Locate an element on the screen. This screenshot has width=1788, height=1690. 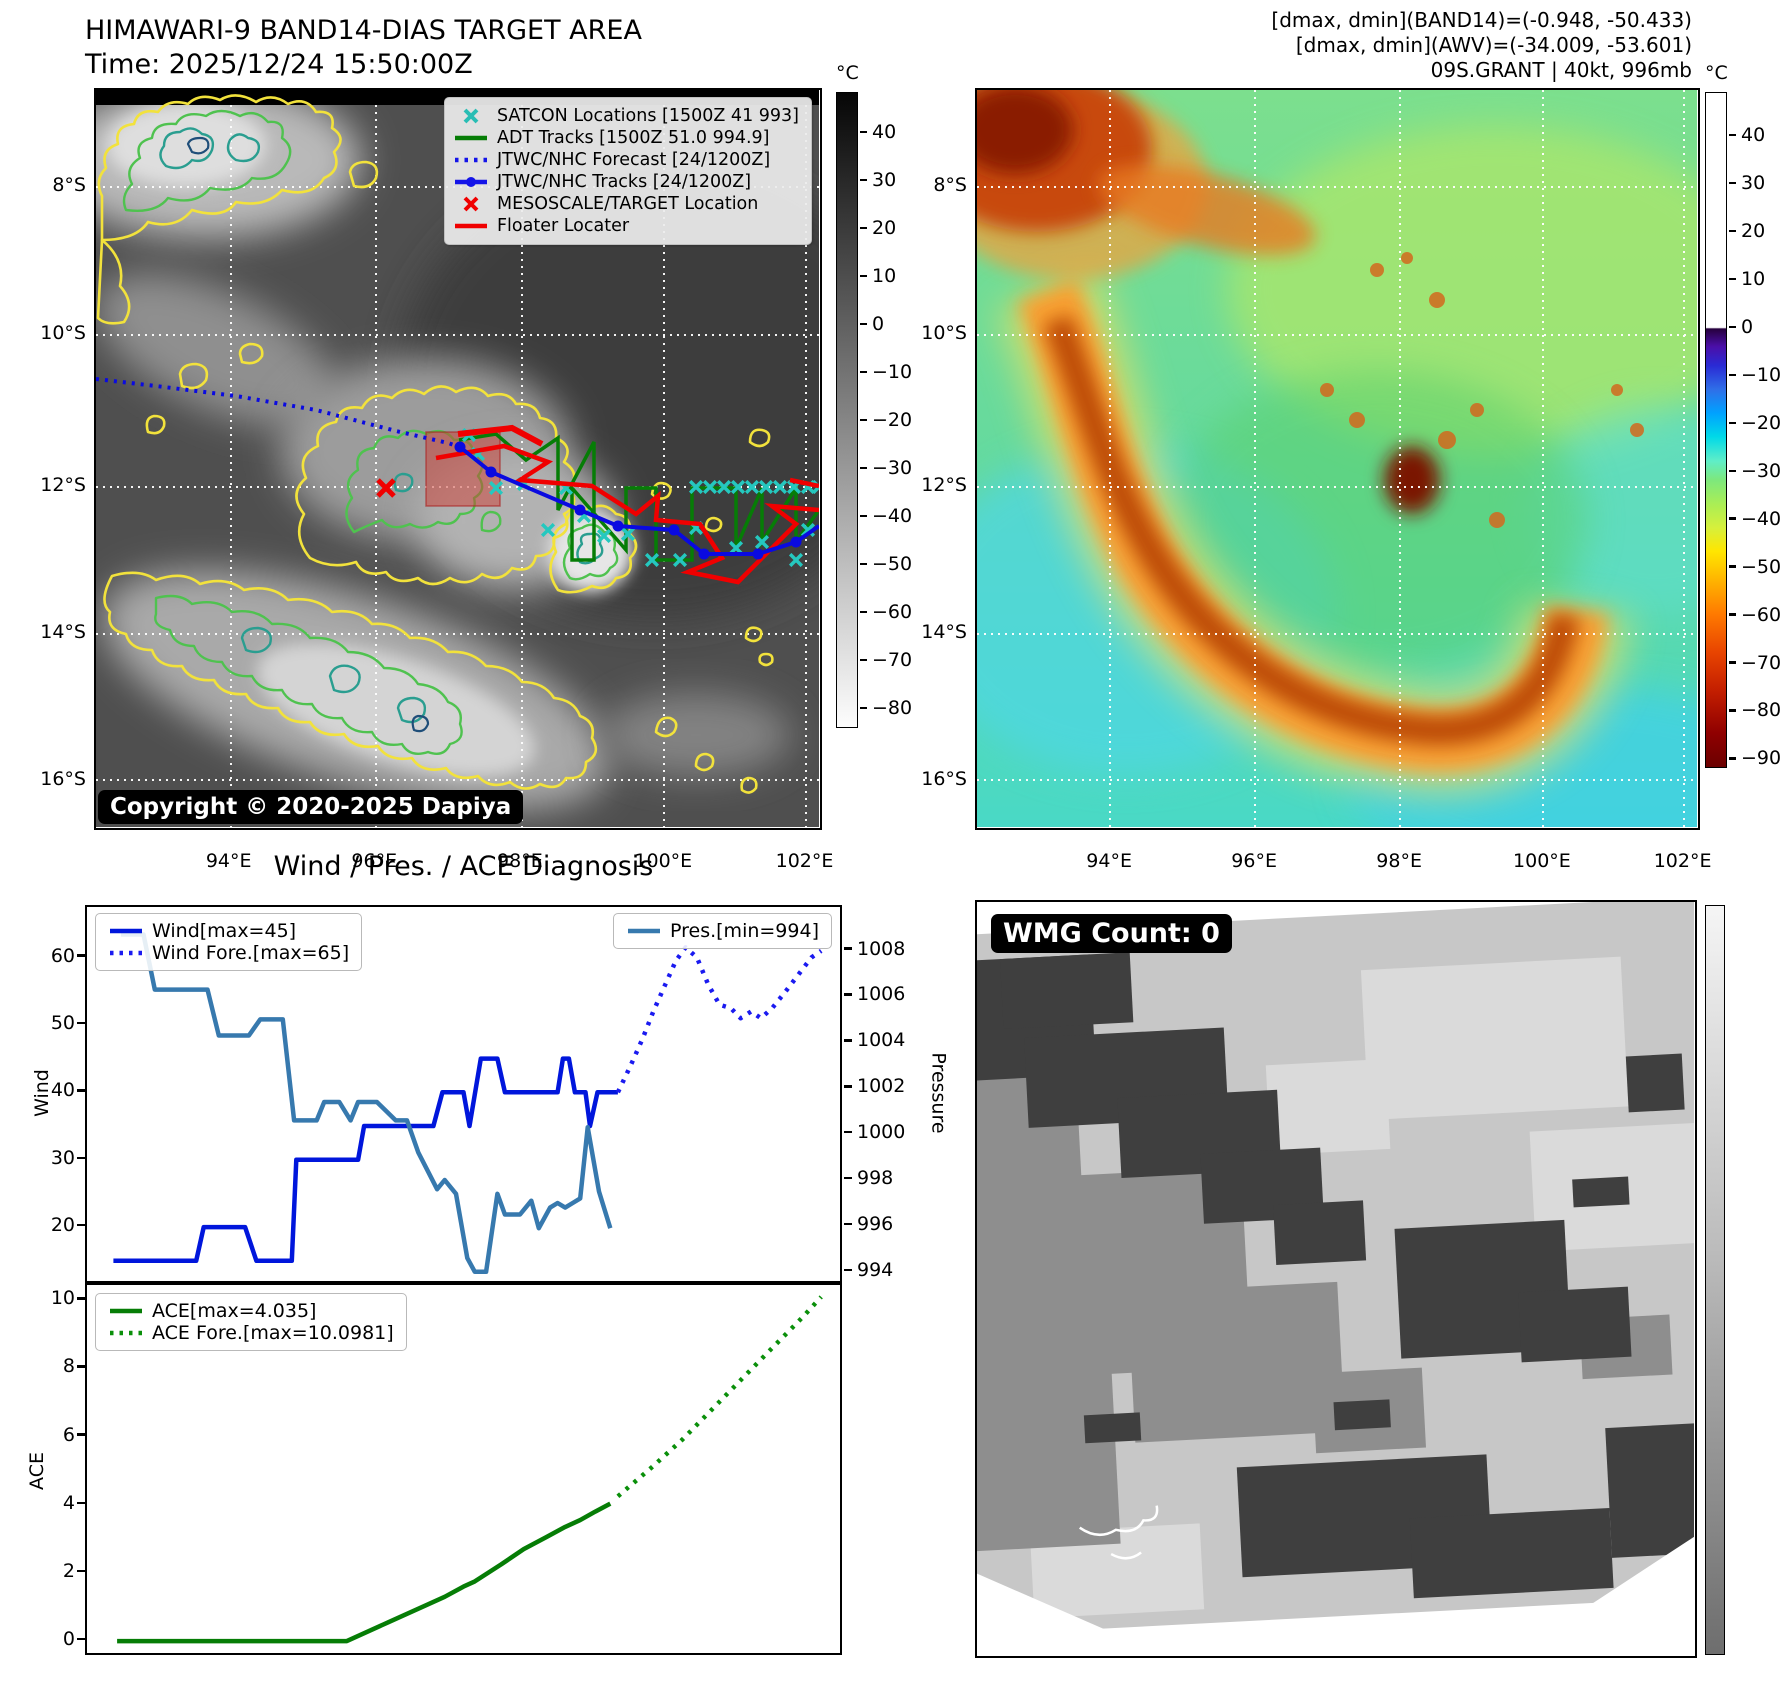
legend-label: JTWC/NHC Tracks [24/1200Z] is located at coordinates (624, 182).